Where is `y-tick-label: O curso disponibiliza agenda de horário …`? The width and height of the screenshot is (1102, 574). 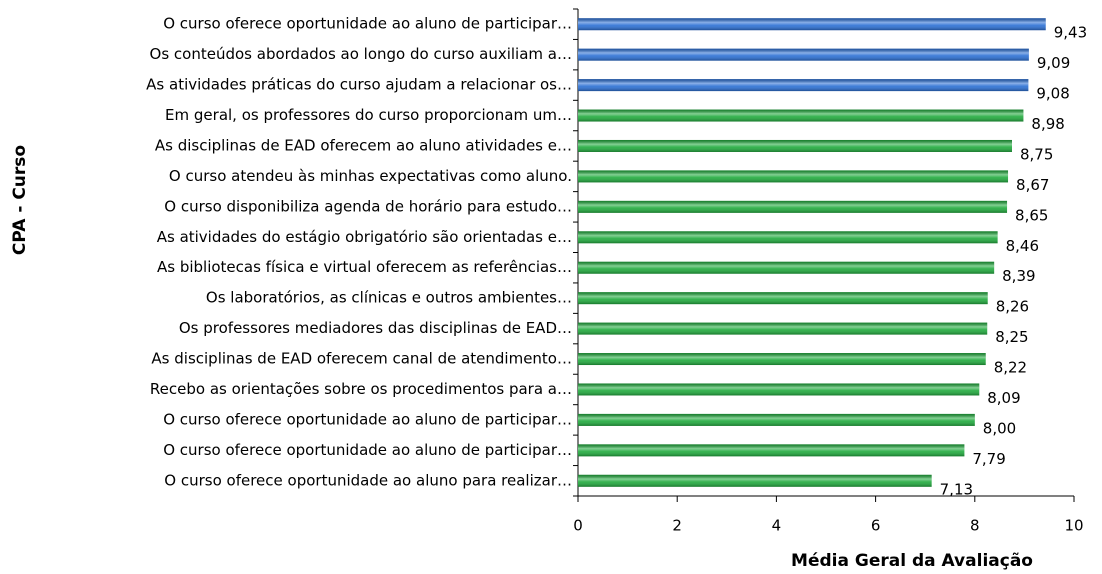
y-tick-label: O curso disponibiliza agenda de horário … is located at coordinates (368, 206).